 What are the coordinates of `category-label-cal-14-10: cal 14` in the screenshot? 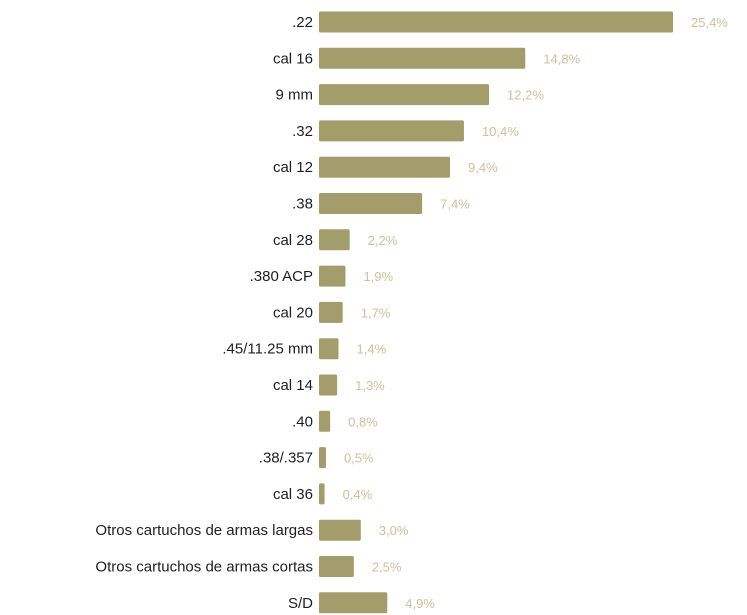 It's located at (293, 385).